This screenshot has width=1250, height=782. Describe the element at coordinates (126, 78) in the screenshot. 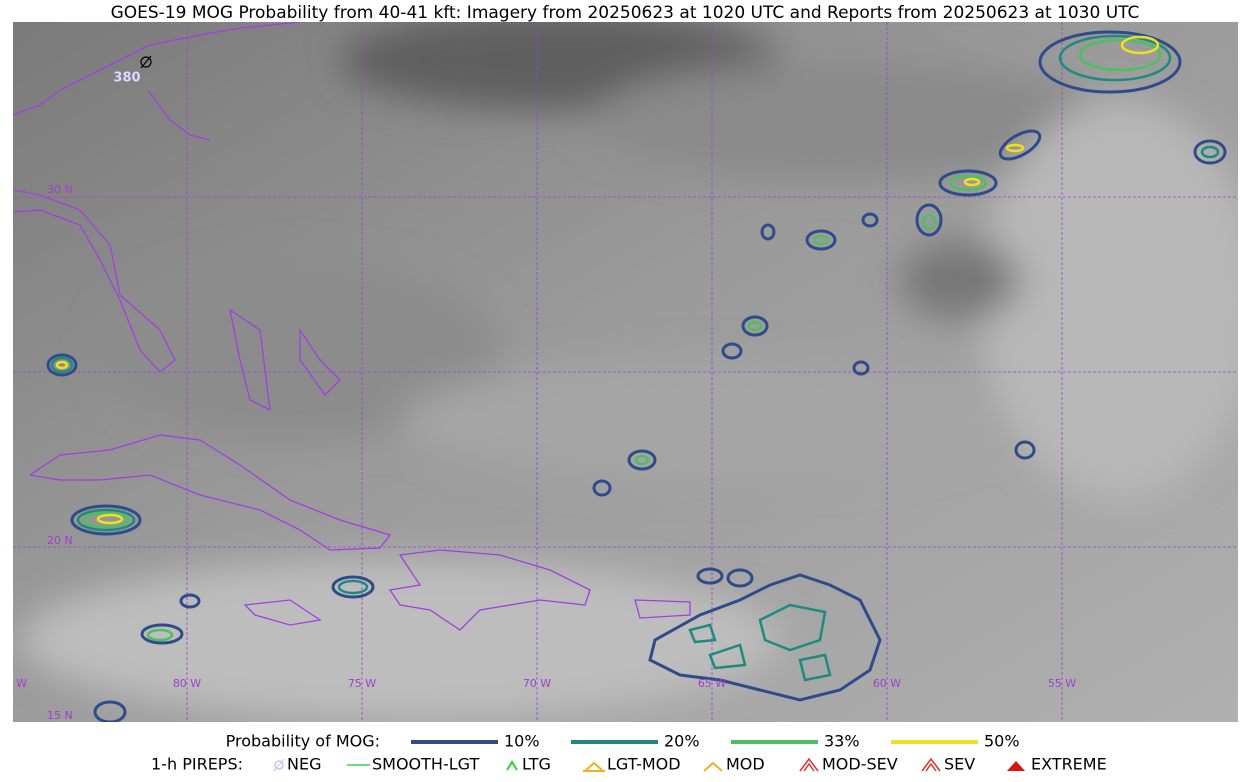

I see `report-label: 380` at that location.